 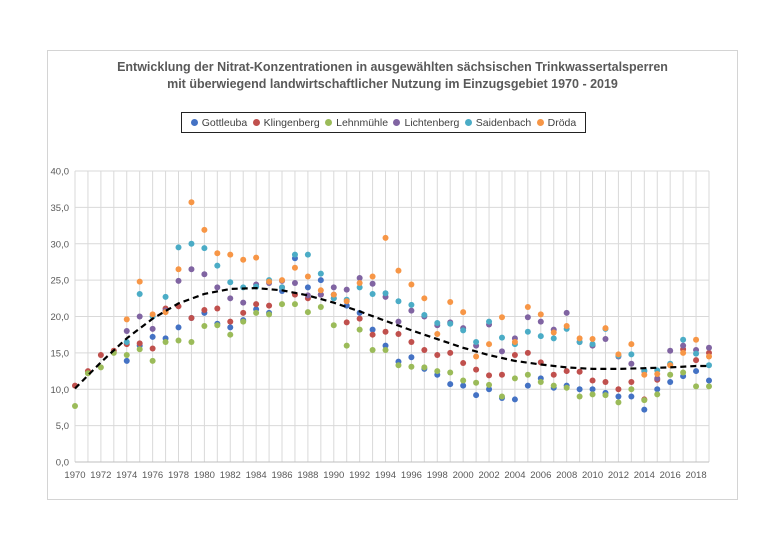 I want to click on legend-item-dr-da: Dröda, so click(x=556, y=123).